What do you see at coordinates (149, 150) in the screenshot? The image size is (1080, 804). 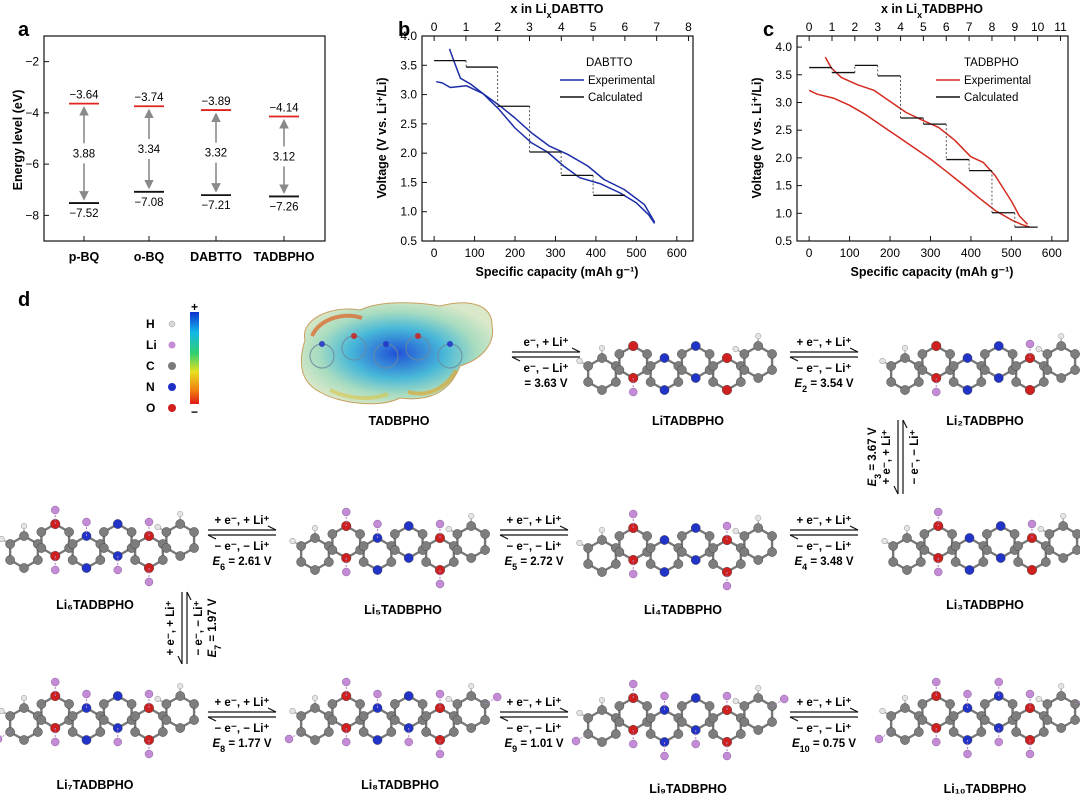 I see `gap-value: 3.34` at bounding box center [149, 150].